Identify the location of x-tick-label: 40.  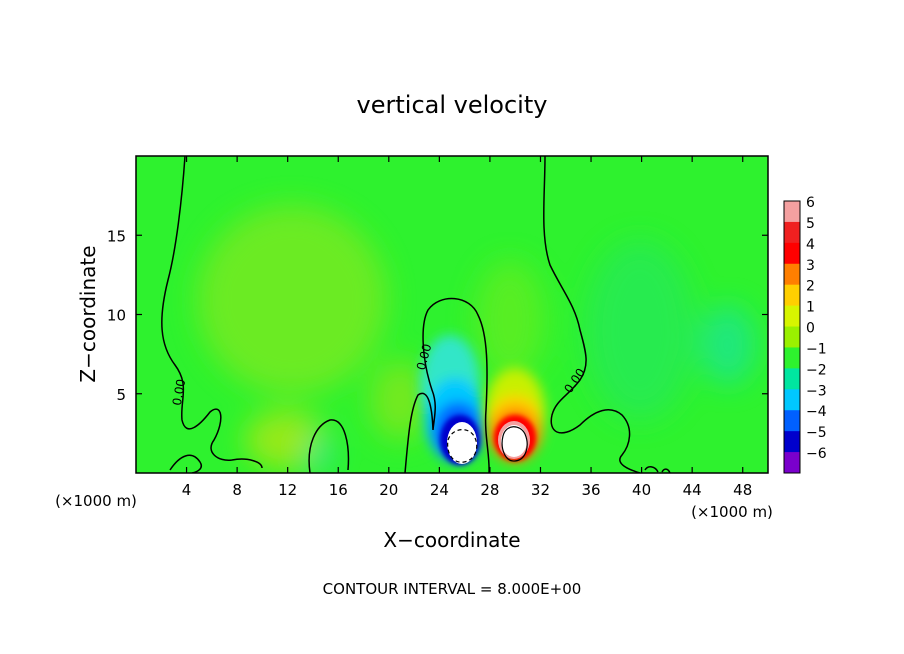
(641, 490).